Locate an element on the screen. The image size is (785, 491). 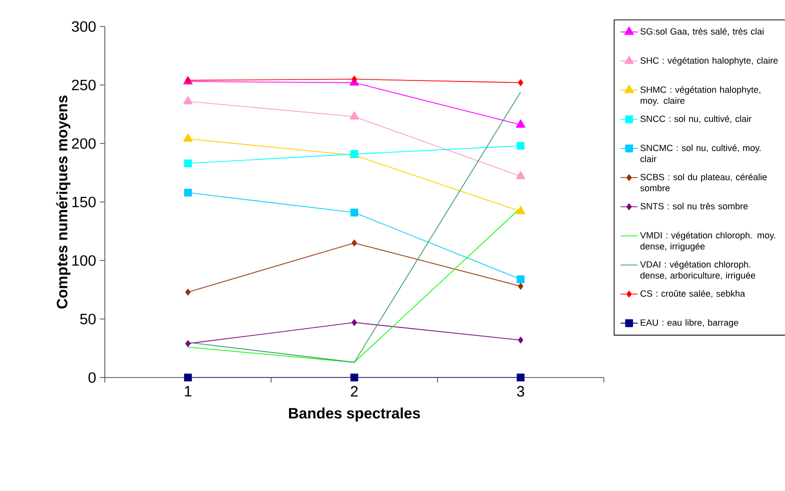
legend-label: SNTS : sol nu très sombre is located at coordinates (694, 206).